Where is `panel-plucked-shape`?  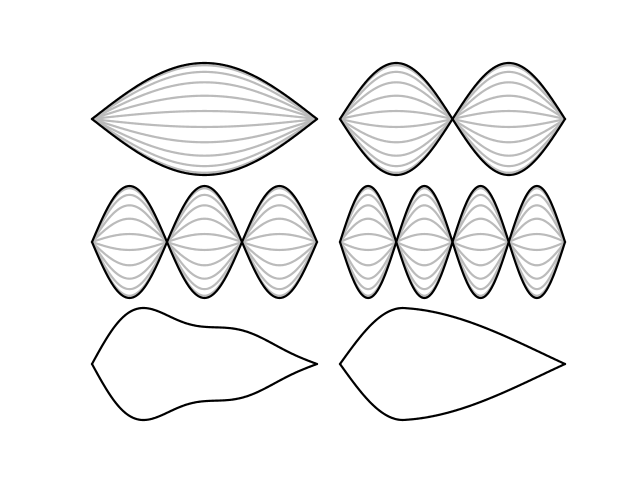
panel-plucked-shape is located at coordinates (452, 364).